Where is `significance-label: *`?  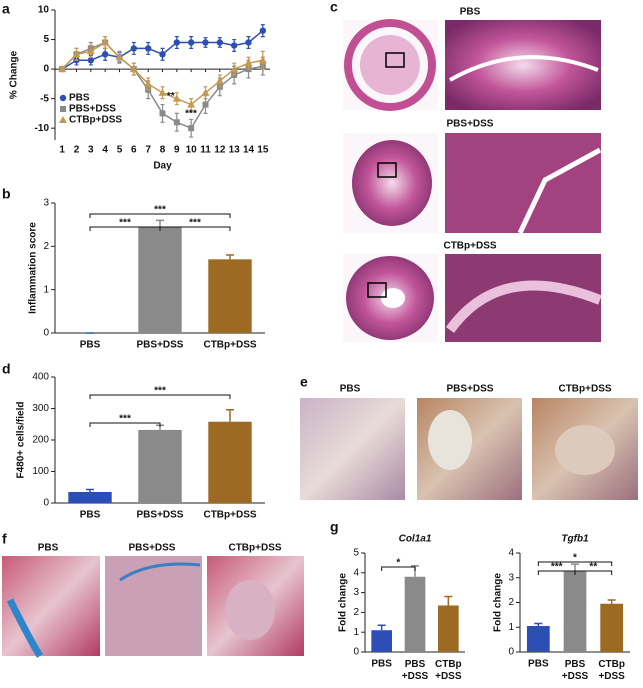 significance-label: * is located at coordinates (575, 558).